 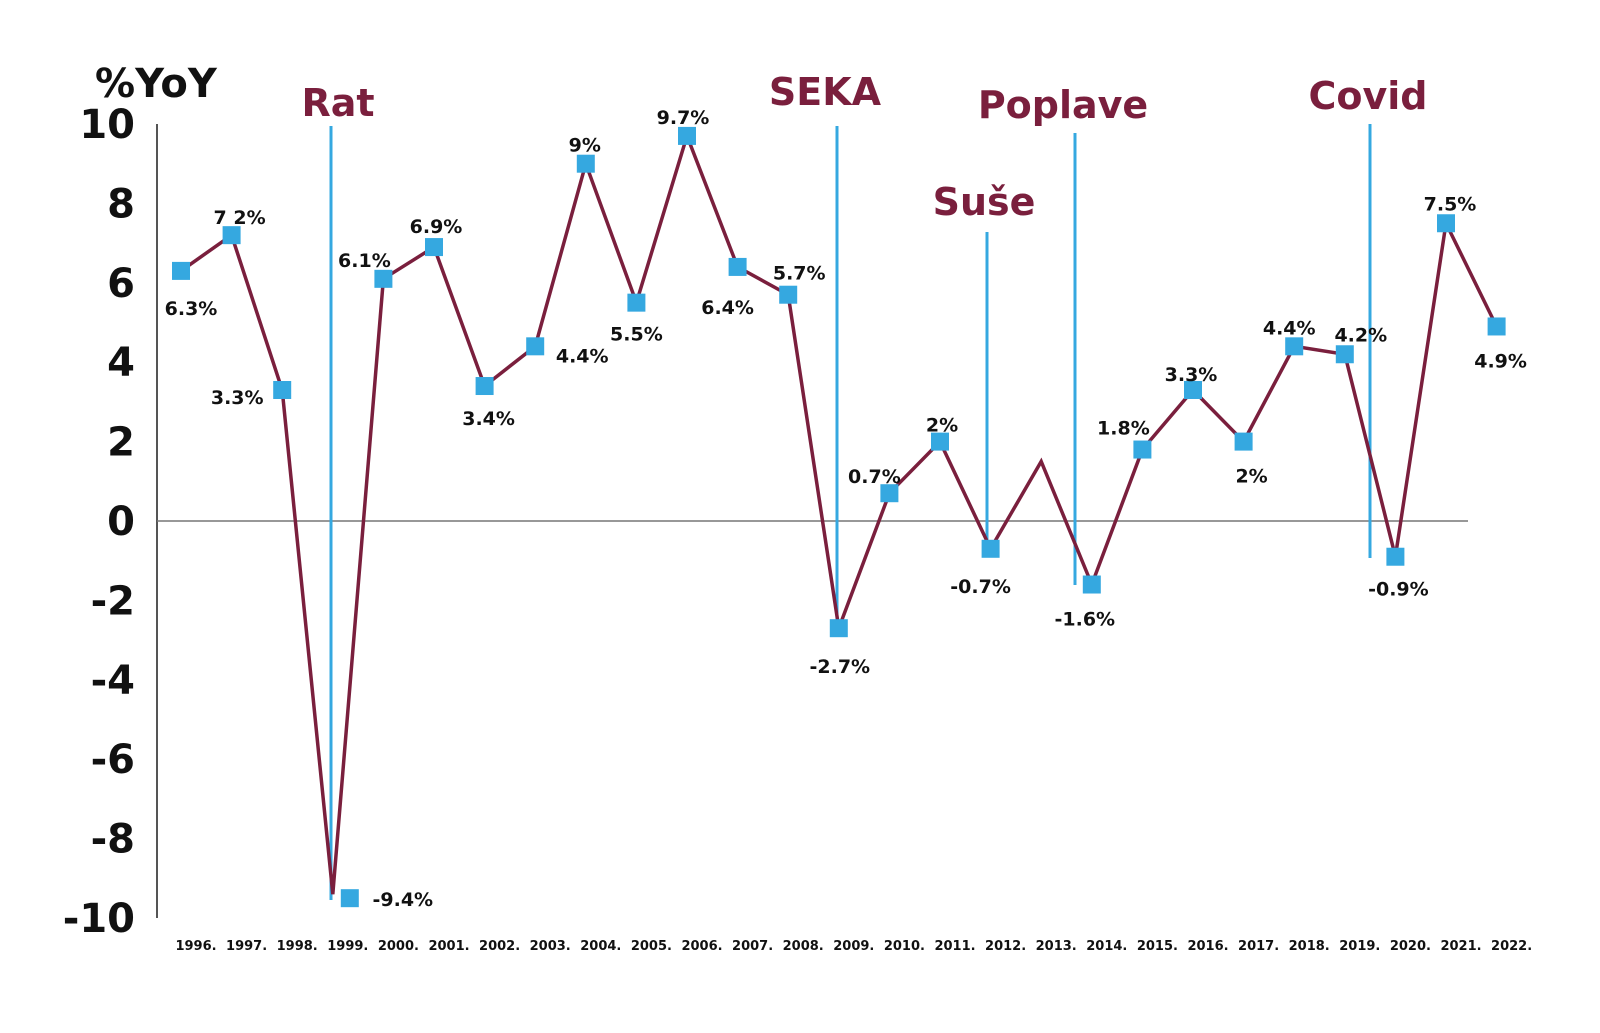 I want to click on y-tick-label: -4, so click(x=113, y=681).